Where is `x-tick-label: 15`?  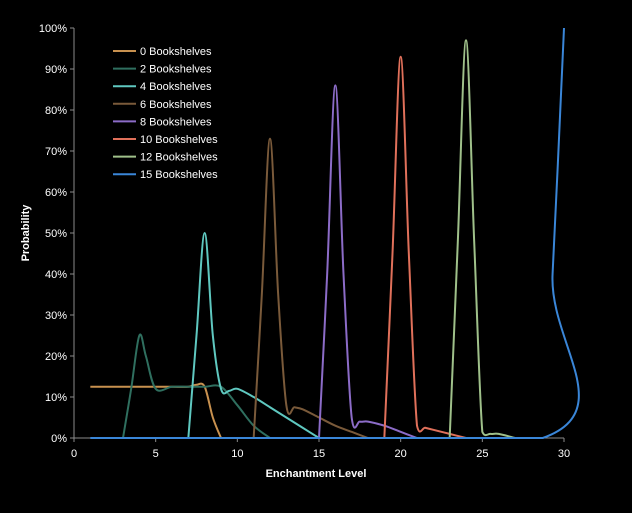 x-tick-label: 15 is located at coordinates (319, 454).